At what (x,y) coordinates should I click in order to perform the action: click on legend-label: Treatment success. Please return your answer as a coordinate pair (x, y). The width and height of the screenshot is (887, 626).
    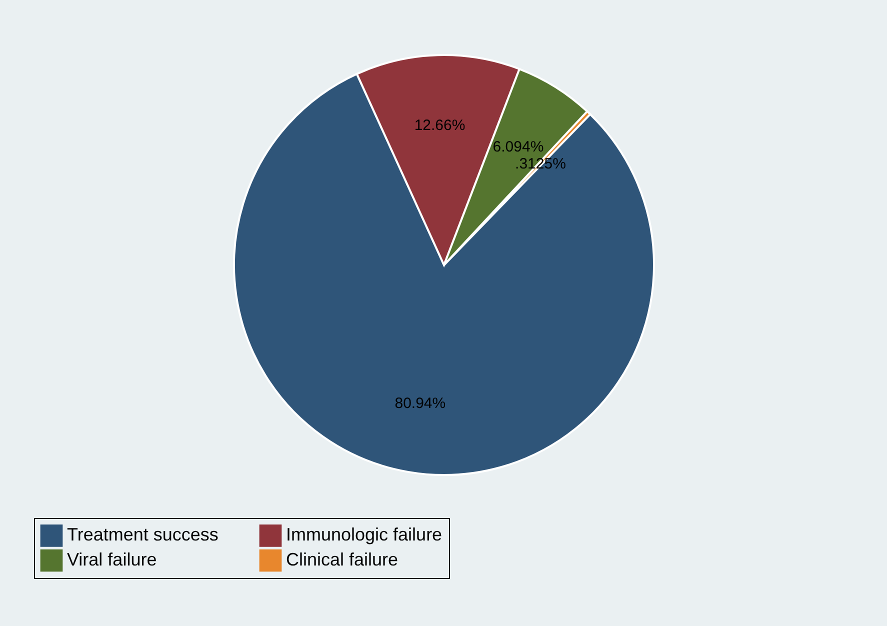
    Looking at the image, I should click on (142, 534).